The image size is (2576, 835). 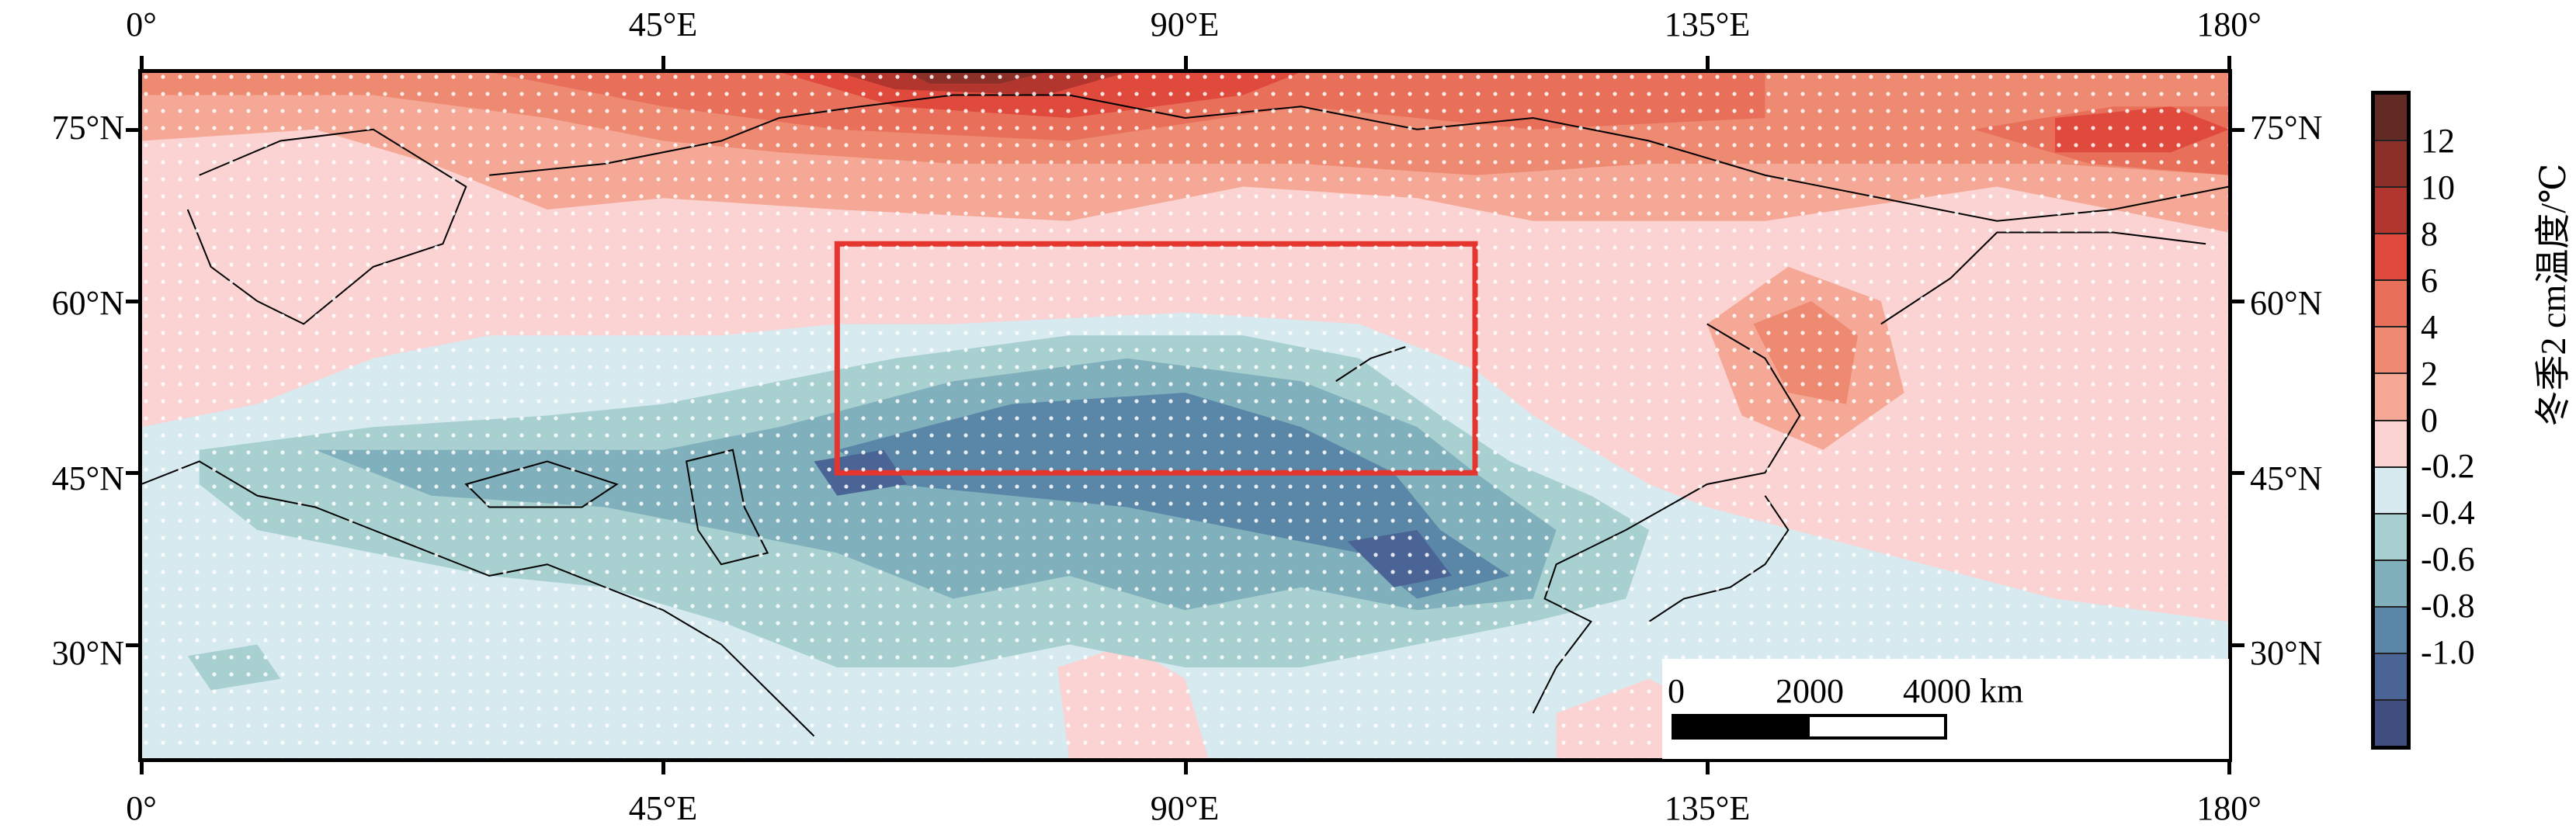 I want to click on colorbar-label: 2, so click(x=2429, y=373).